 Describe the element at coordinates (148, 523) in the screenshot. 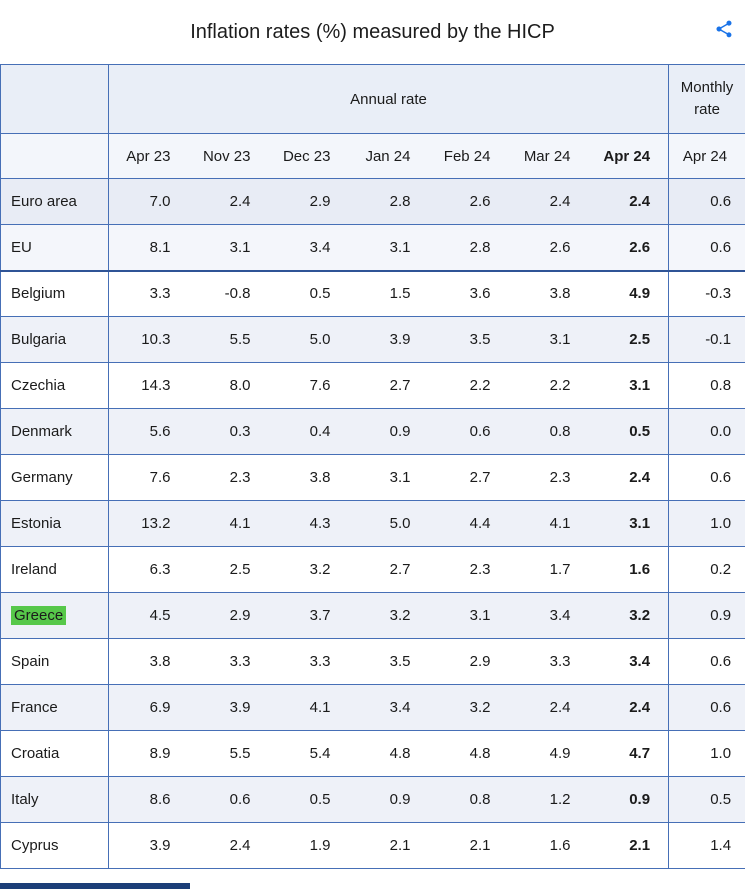

I see `value-cell: 13.2` at that location.